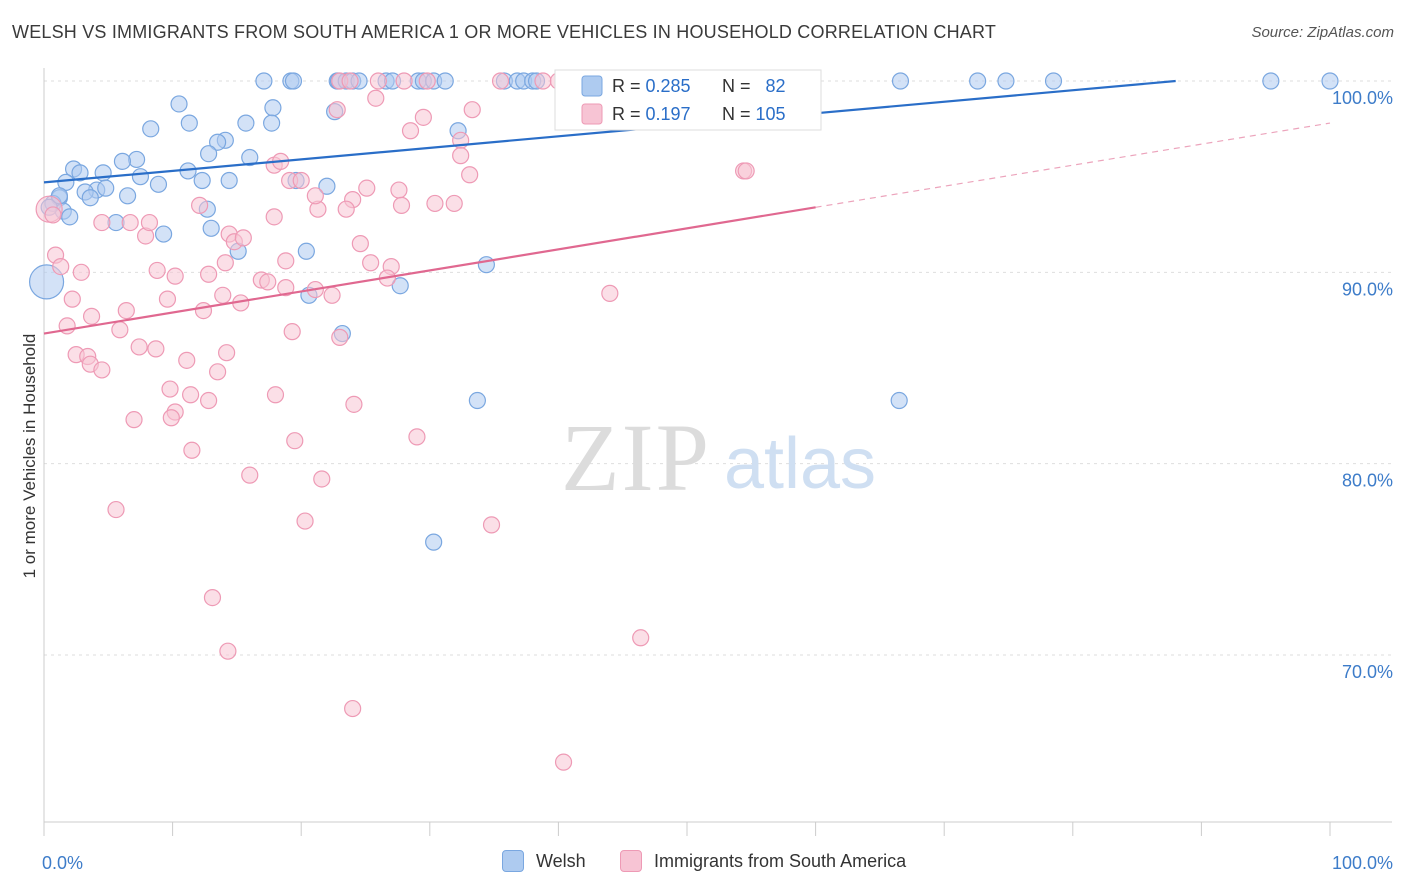 The image size is (1406, 892). I want to click on legend-label-immigrants: Immigrants from South America, so click(780, 860).